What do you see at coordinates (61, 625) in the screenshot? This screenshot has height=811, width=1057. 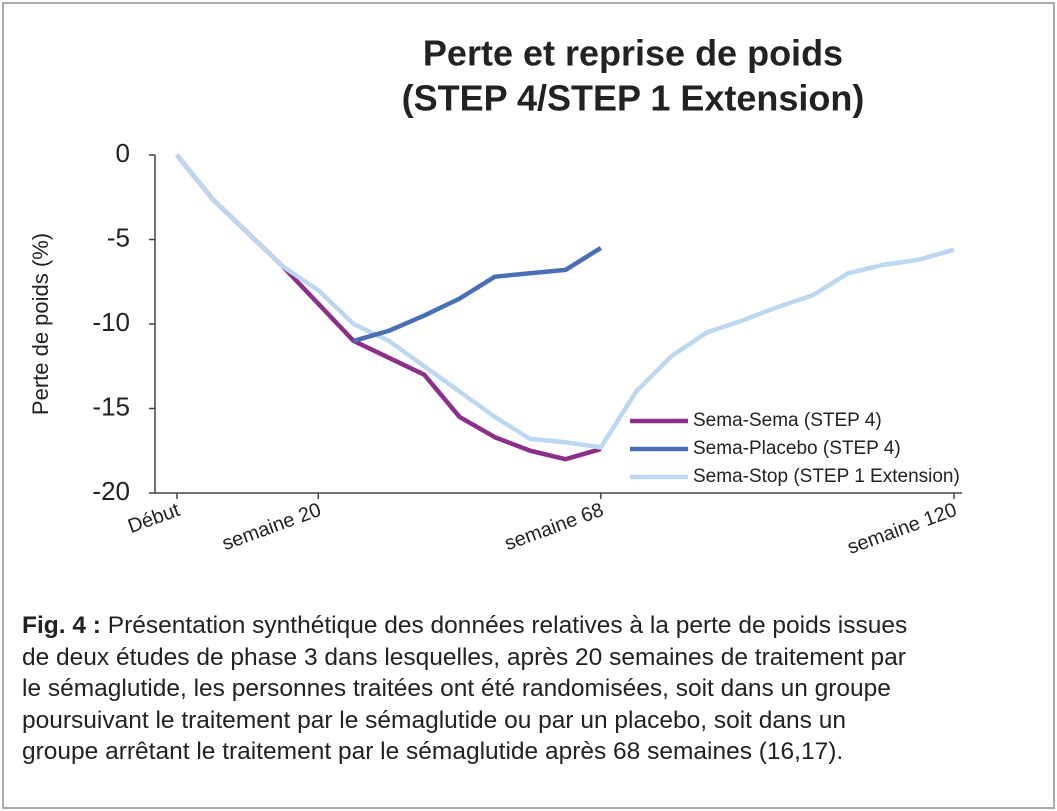 I see `caption-label: Fig. 4 :` at bounding box center [61, 625].